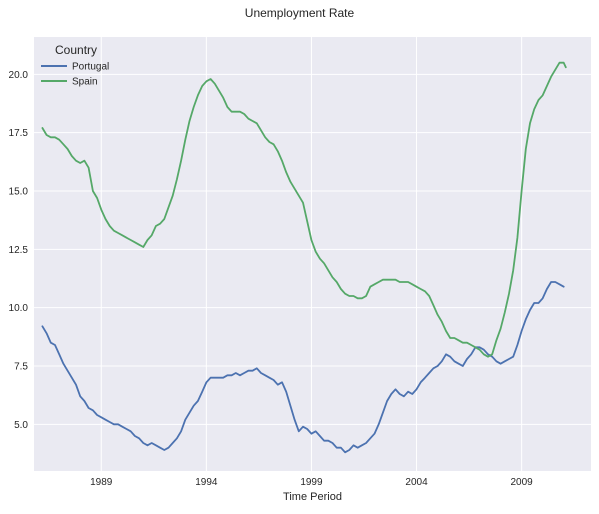  I want to click on y-tick-label: 7.5, so click(21, 367).